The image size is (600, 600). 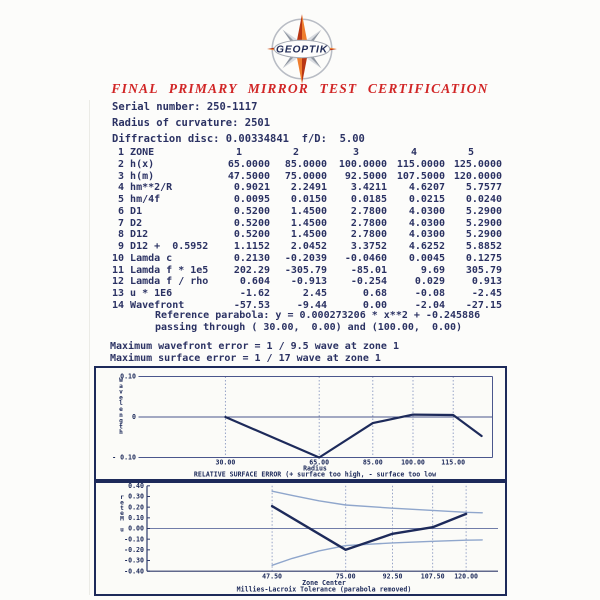 What do you see at coordinates (121, 421) in the screenshot?
I see `y-axis-label-char: g` at bounding box center [121, 421].